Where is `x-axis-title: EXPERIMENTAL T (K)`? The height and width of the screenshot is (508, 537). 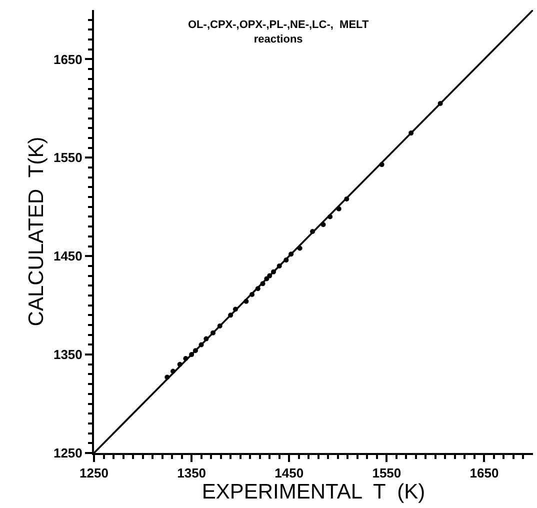 x-axis-title: EXPERIMENTAL T (K) is located at coordinates (314, 492).